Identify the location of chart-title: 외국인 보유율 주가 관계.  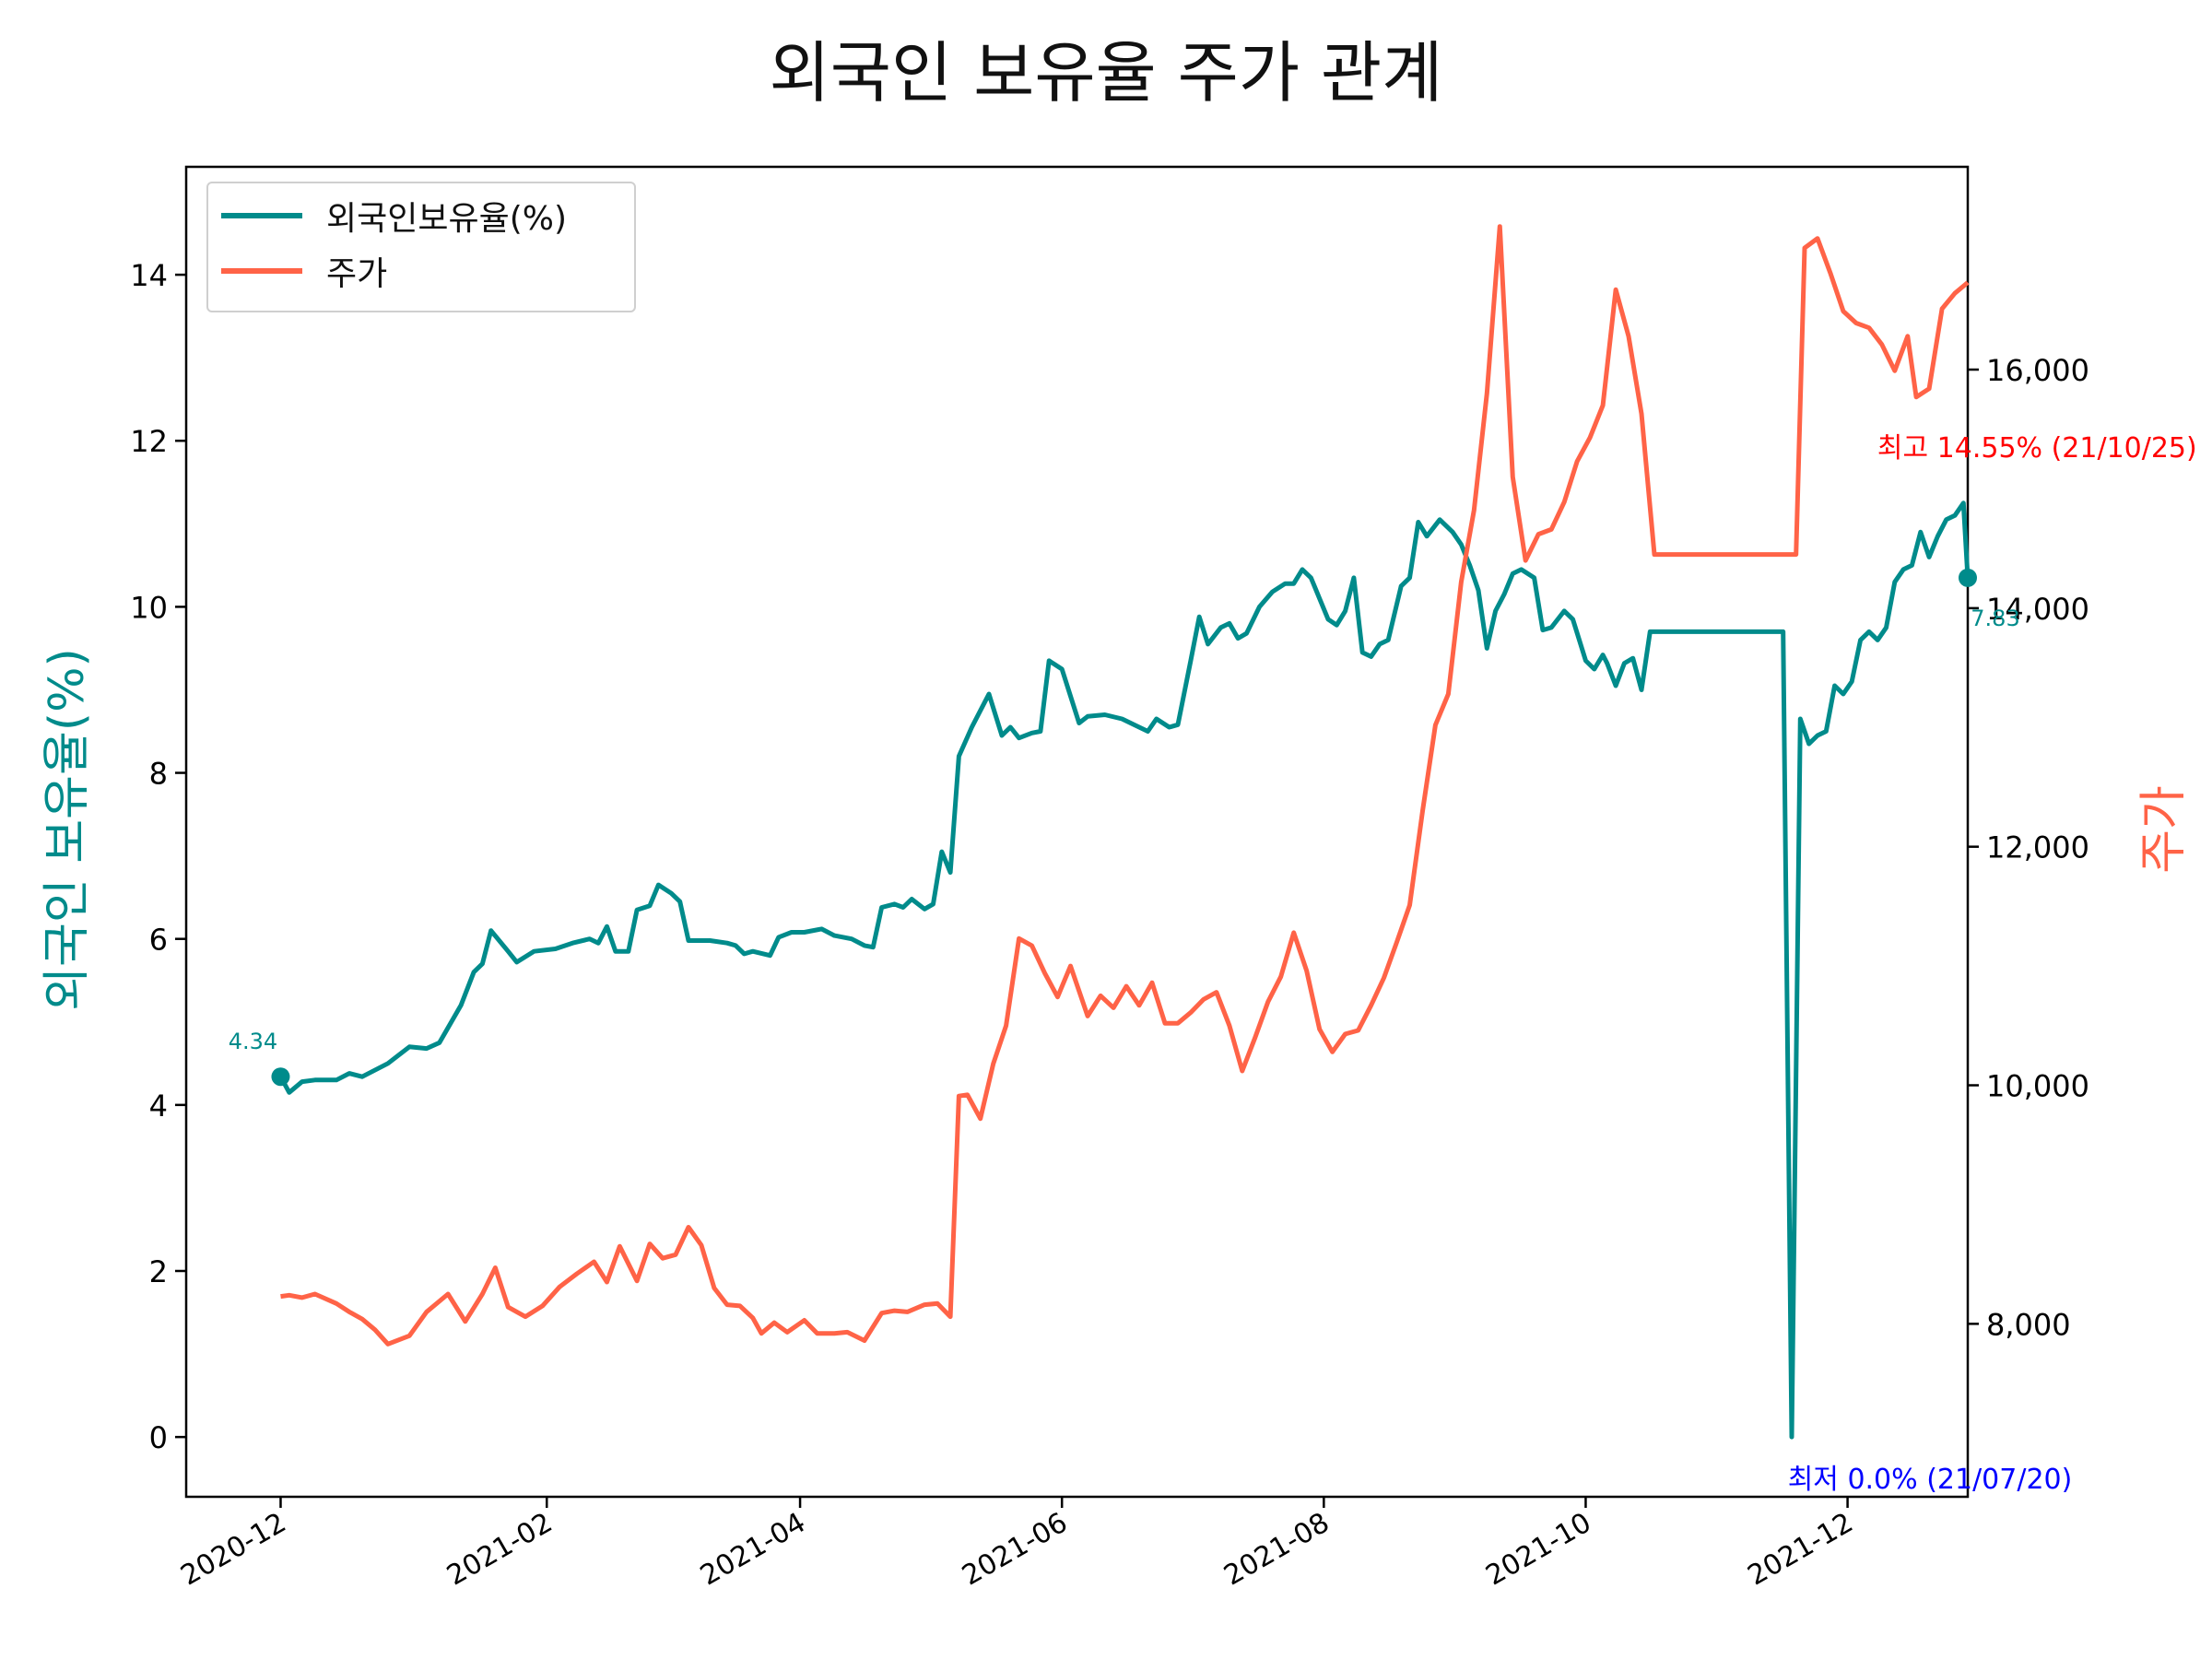
(1106, 73).